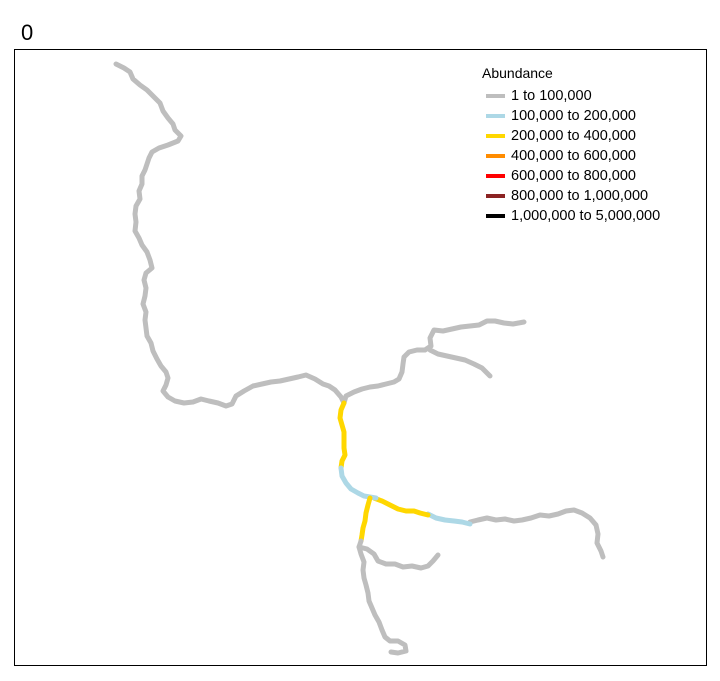 This screenshot has width=720, height=681. Describe the element at coordinates (573, 136) in the screenshot. I see `legend-label: 200,000 to 400,000` at that location.